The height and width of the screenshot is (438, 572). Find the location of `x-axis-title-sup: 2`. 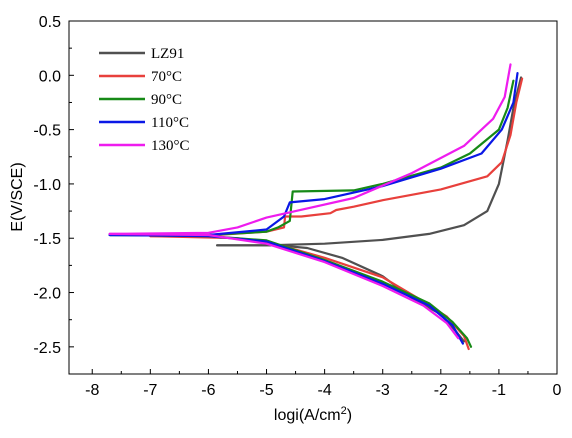

x-axis-title-sup: 2 is located at coordinates (344, 411).